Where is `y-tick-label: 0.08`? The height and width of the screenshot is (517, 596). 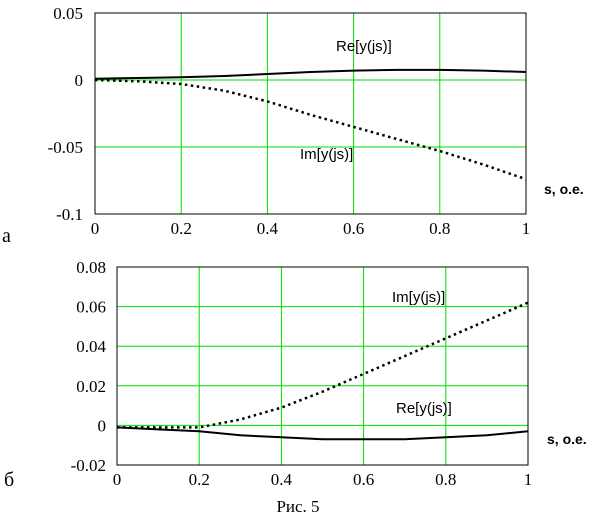 y-tick-label: 0.08 is located at coordinates (91, 267).